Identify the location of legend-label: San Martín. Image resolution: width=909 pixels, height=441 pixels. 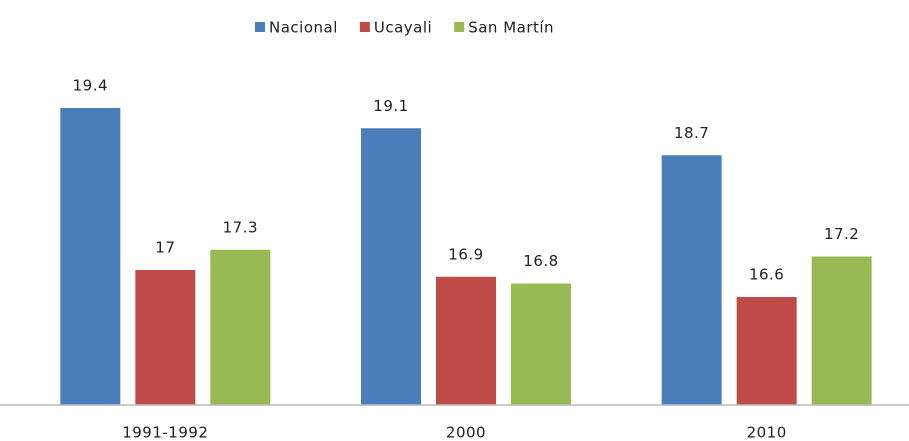
(511, 28).